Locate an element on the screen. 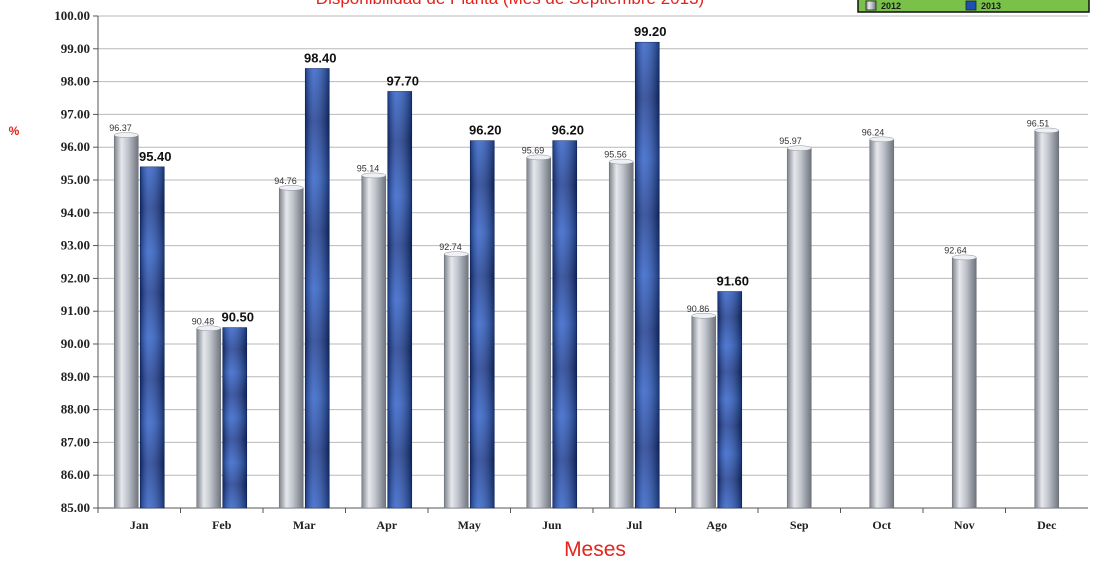 The height and width of the screenshot is (562, 1106). legend-label-2013: 2013 is located at coordinates (991, 6).